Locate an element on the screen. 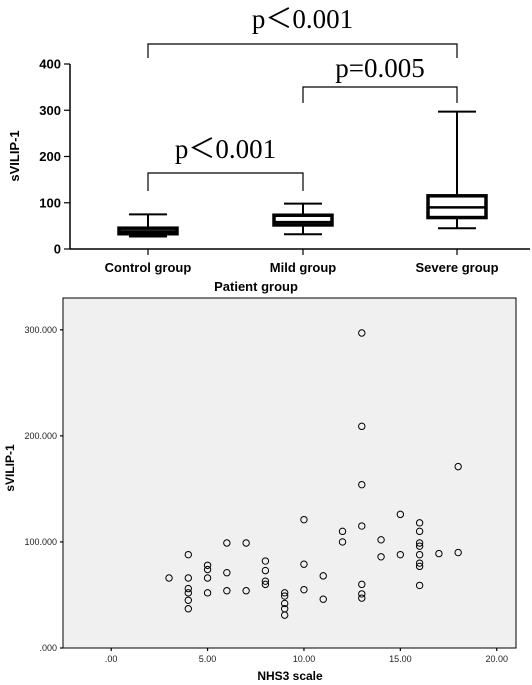  box-x-axis-label: Patient group is located at coordinates (256, 286).